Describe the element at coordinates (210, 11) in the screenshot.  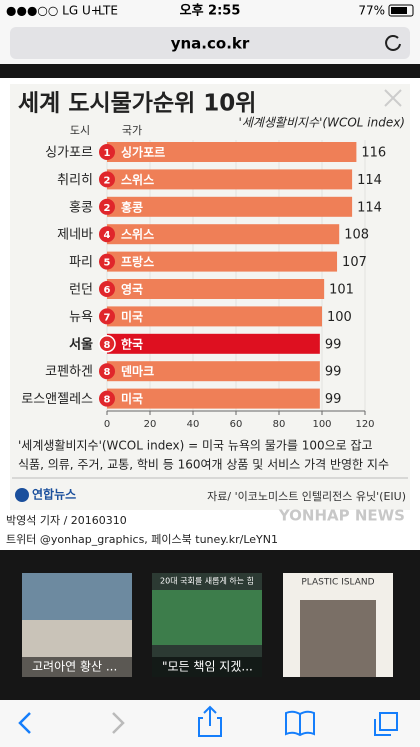
I see `time: 오후 2:55` at that location.